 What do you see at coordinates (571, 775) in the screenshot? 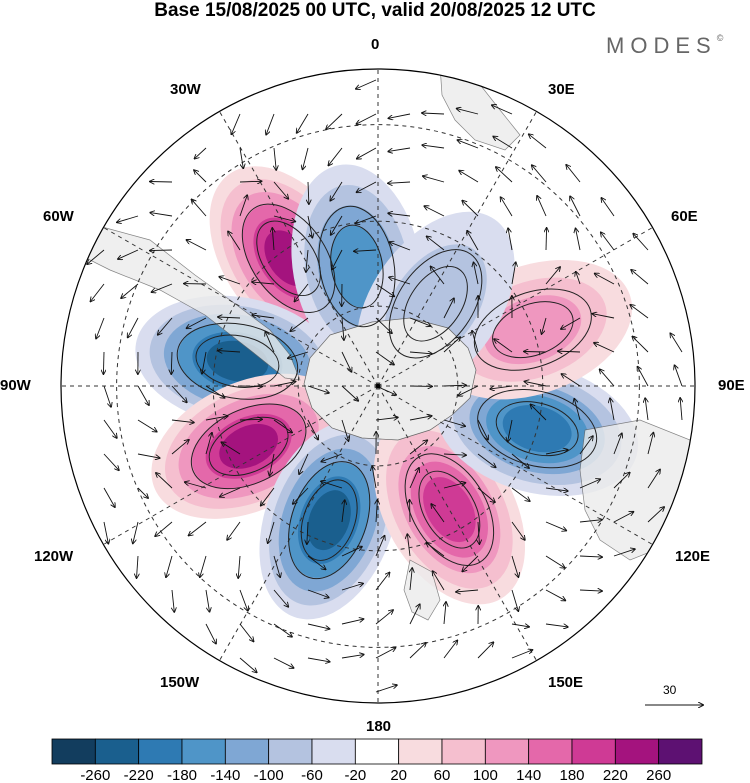
I see `colorbar-tick-label: 180` at bounding box center [571, 775].